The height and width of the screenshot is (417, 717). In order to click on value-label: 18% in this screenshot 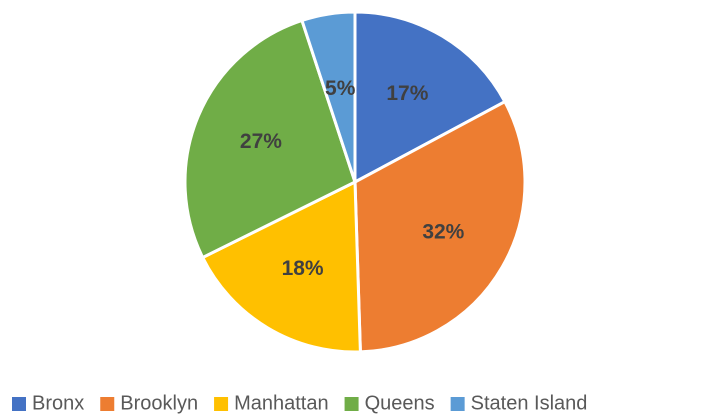, I will do `click(303, 268)`.